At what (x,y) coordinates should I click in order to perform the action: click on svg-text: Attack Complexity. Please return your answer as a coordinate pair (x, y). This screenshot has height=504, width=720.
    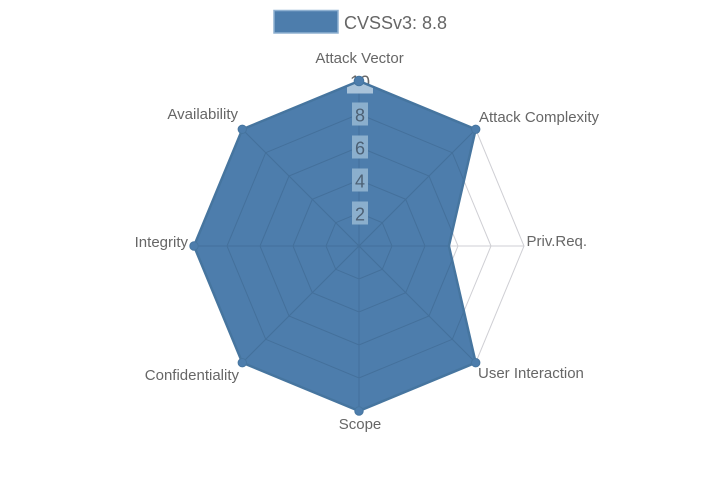
    Looking at the image, I should click on (539, 117).